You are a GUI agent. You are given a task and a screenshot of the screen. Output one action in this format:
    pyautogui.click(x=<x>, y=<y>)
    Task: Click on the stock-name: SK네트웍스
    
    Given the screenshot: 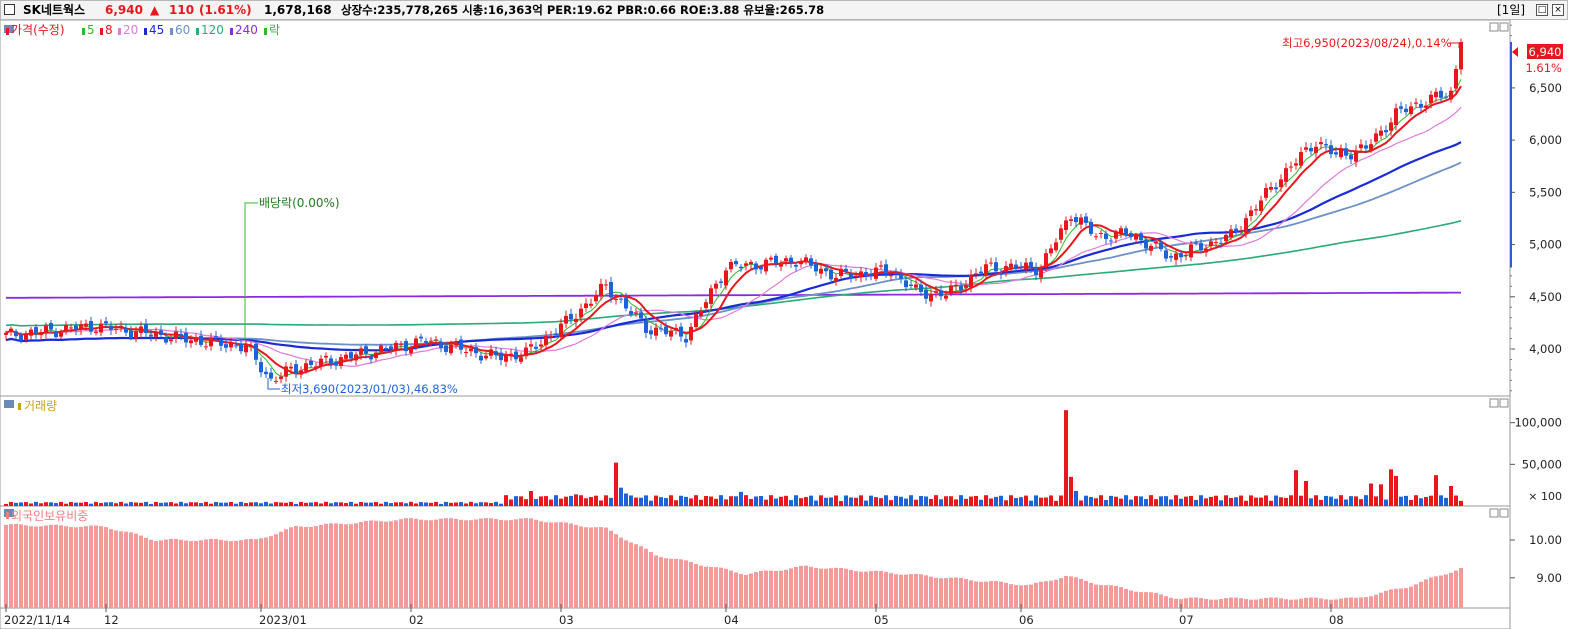 What is the action you would take?
    pyautogui.click(x=54, y=10)
    